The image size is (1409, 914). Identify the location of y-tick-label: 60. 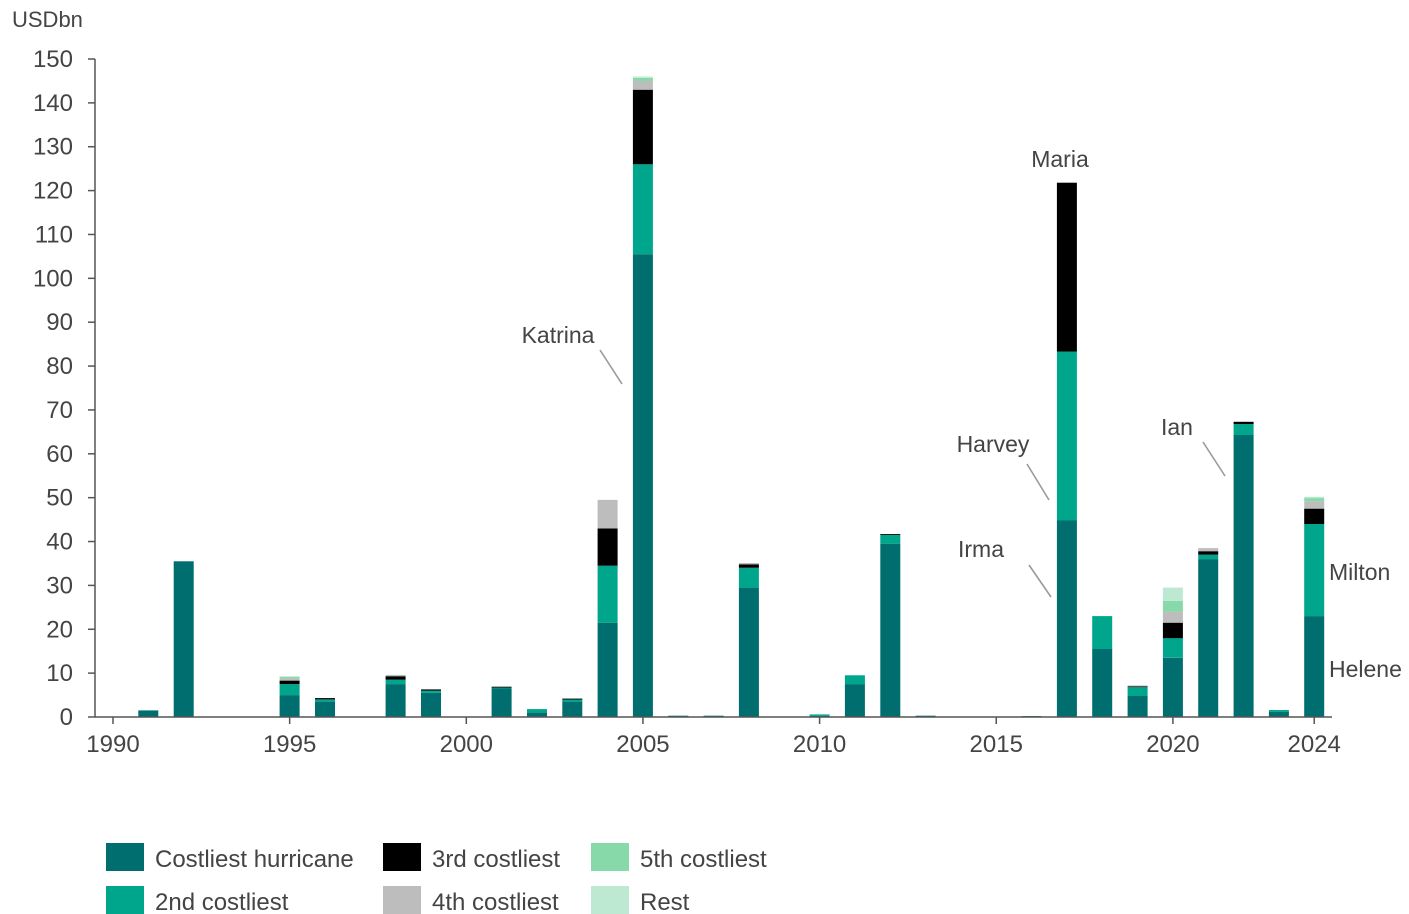
(59, 454).